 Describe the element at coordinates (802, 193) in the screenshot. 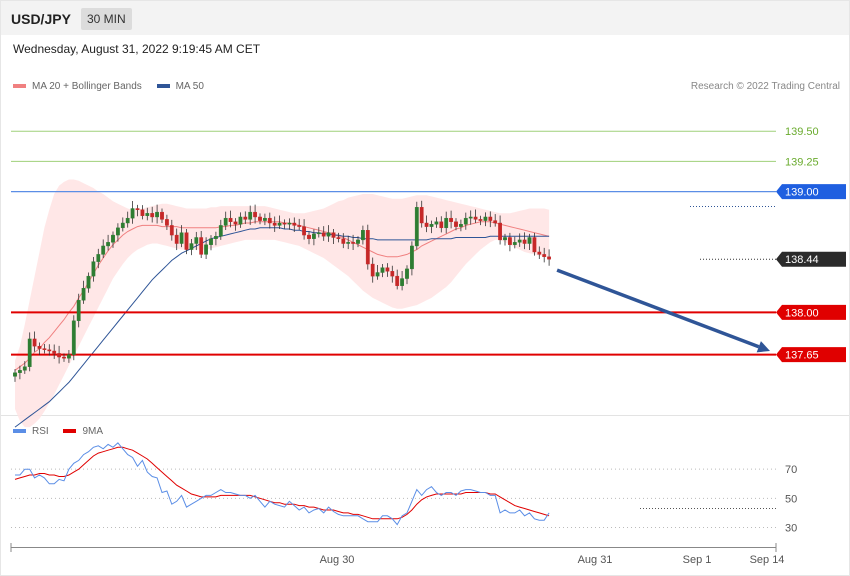

I see `level-label-2: 139.00` at that location.